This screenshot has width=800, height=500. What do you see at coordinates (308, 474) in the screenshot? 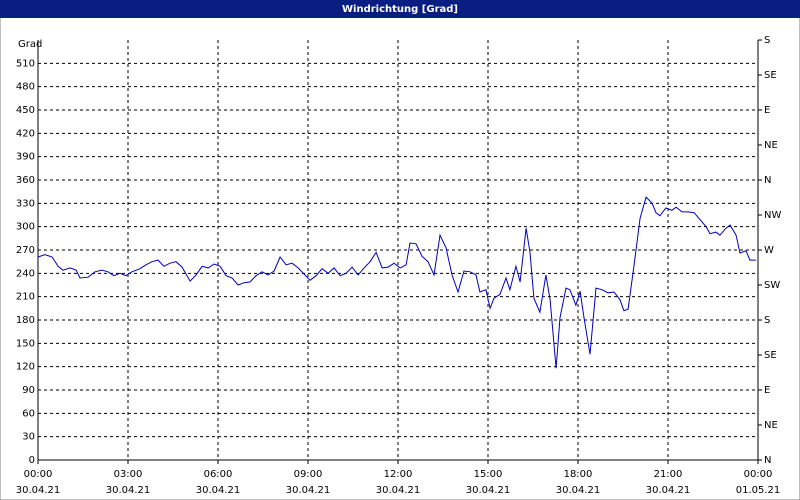
I see `x-tick-label: 09:00` at bounding box center [308, 474].